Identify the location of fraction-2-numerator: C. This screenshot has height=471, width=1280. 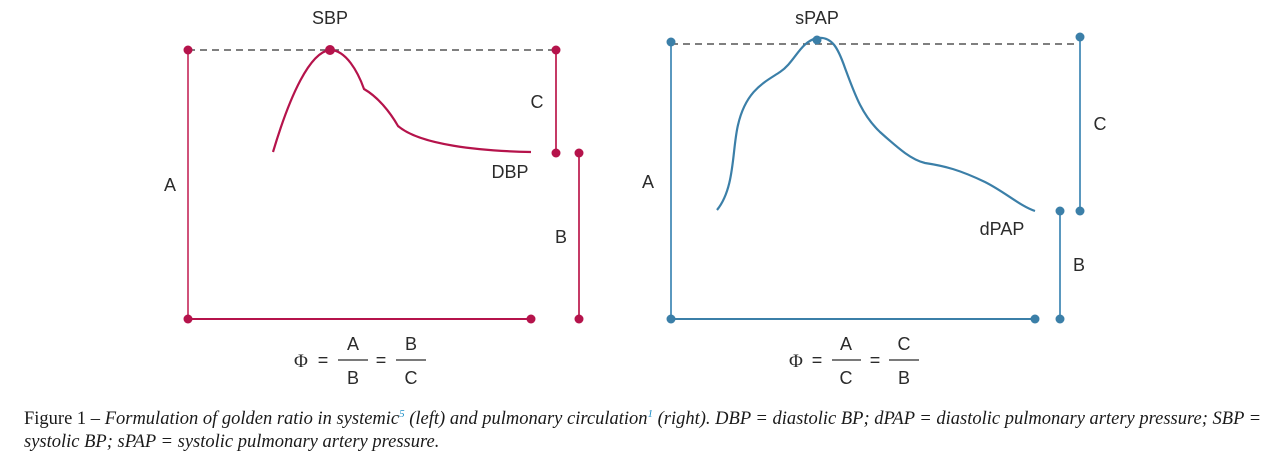
(904, 344).